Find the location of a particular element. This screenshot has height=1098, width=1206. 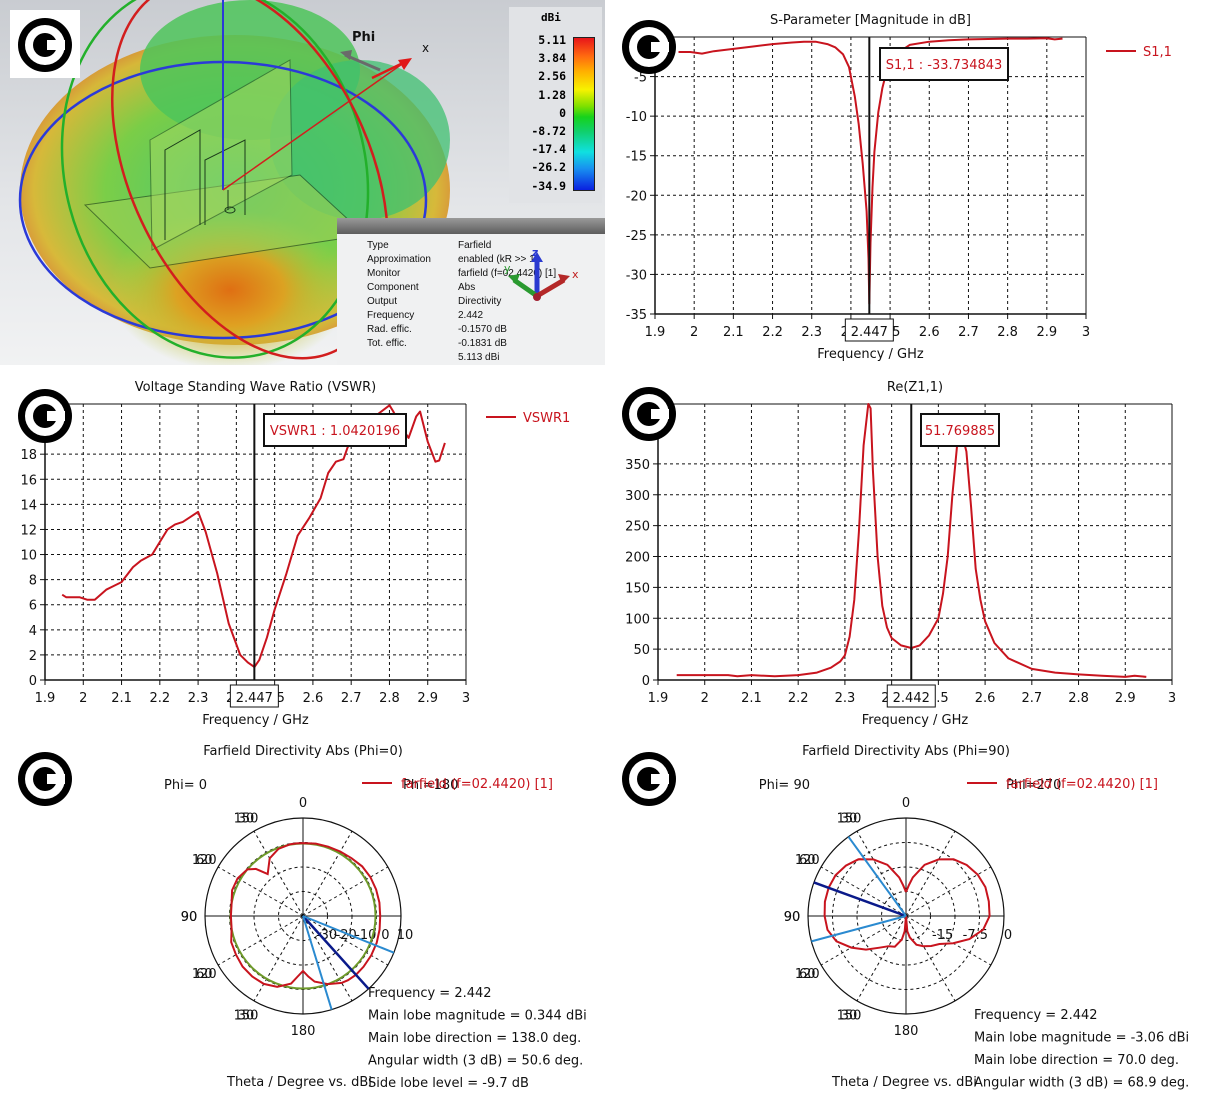

coordinate-circles is located at coordinates (223, 180).